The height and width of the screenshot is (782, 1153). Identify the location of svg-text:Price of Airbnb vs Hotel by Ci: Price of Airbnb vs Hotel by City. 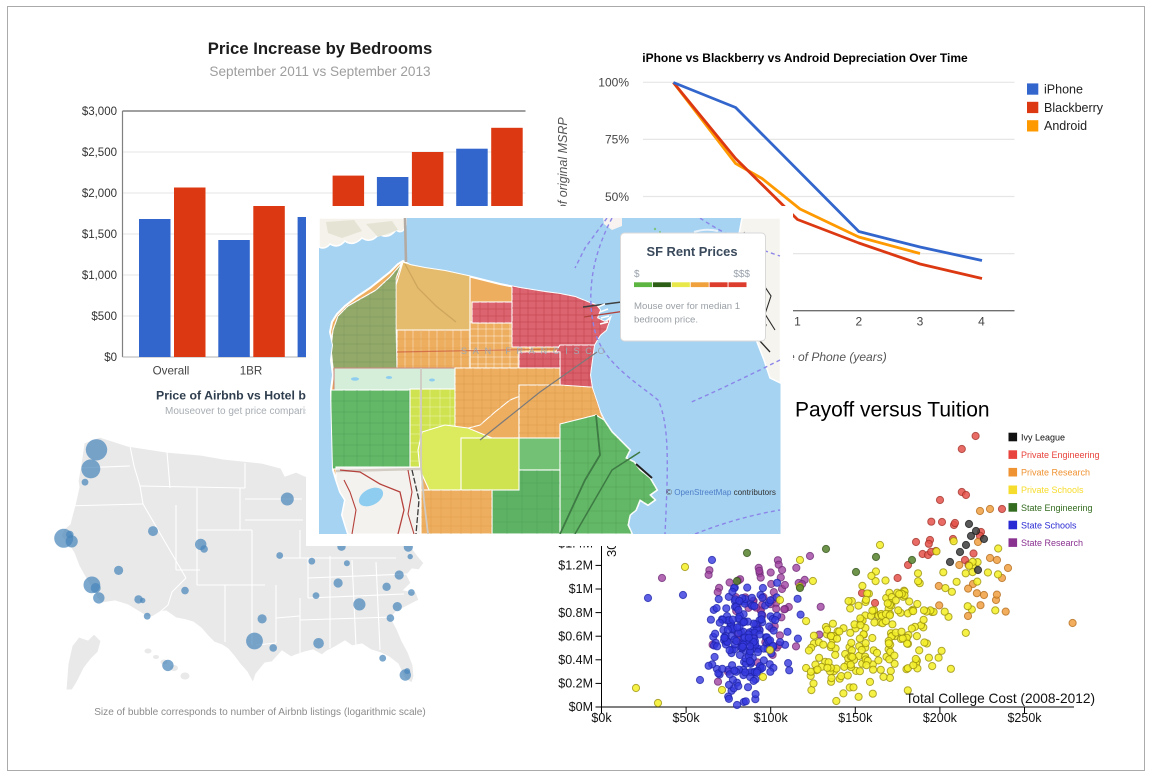
(248, 396).